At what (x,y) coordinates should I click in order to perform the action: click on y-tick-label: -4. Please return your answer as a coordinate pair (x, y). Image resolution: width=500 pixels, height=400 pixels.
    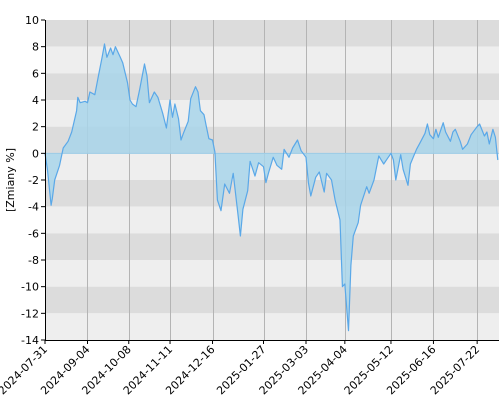
    Looking at the image, I should click on (33, 207).